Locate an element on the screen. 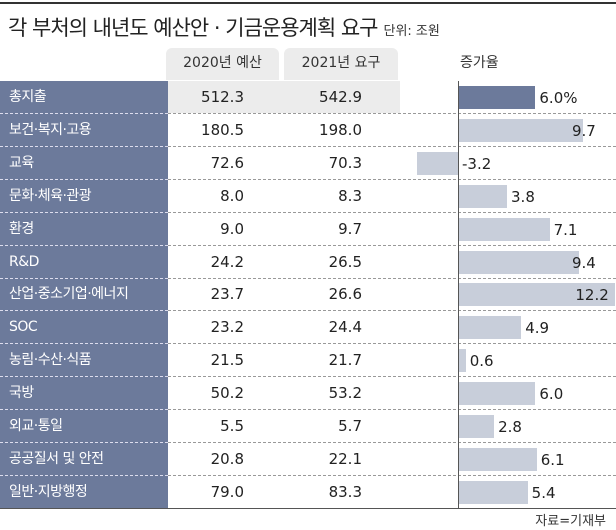  value-2020: 23.7 is located at coordinates (227, 294).